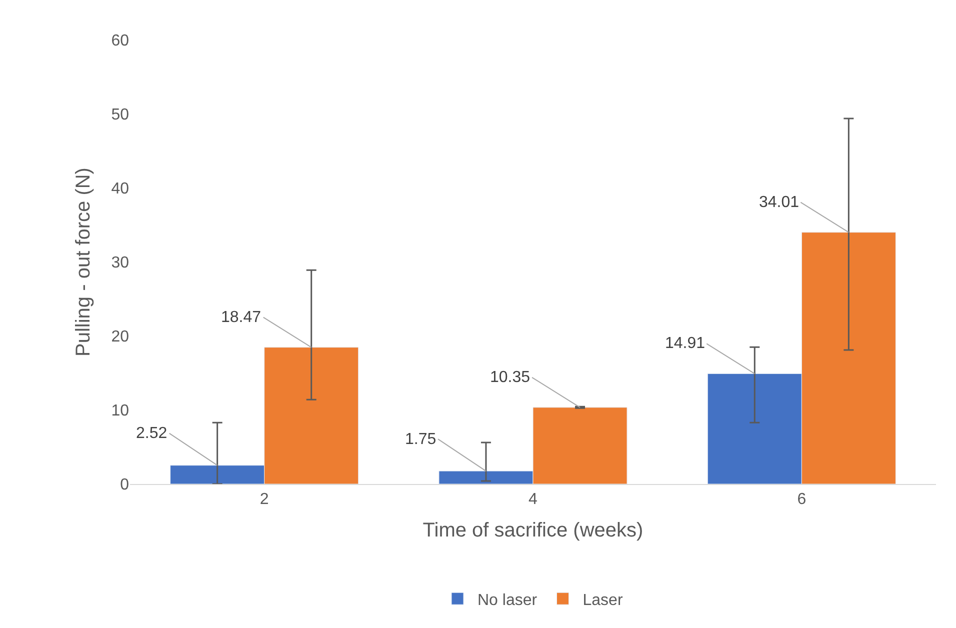  What do you see at coordinates (152, 433) in the screenshot?
I see `data-label: 2.52` at bounding box center [152, 433].